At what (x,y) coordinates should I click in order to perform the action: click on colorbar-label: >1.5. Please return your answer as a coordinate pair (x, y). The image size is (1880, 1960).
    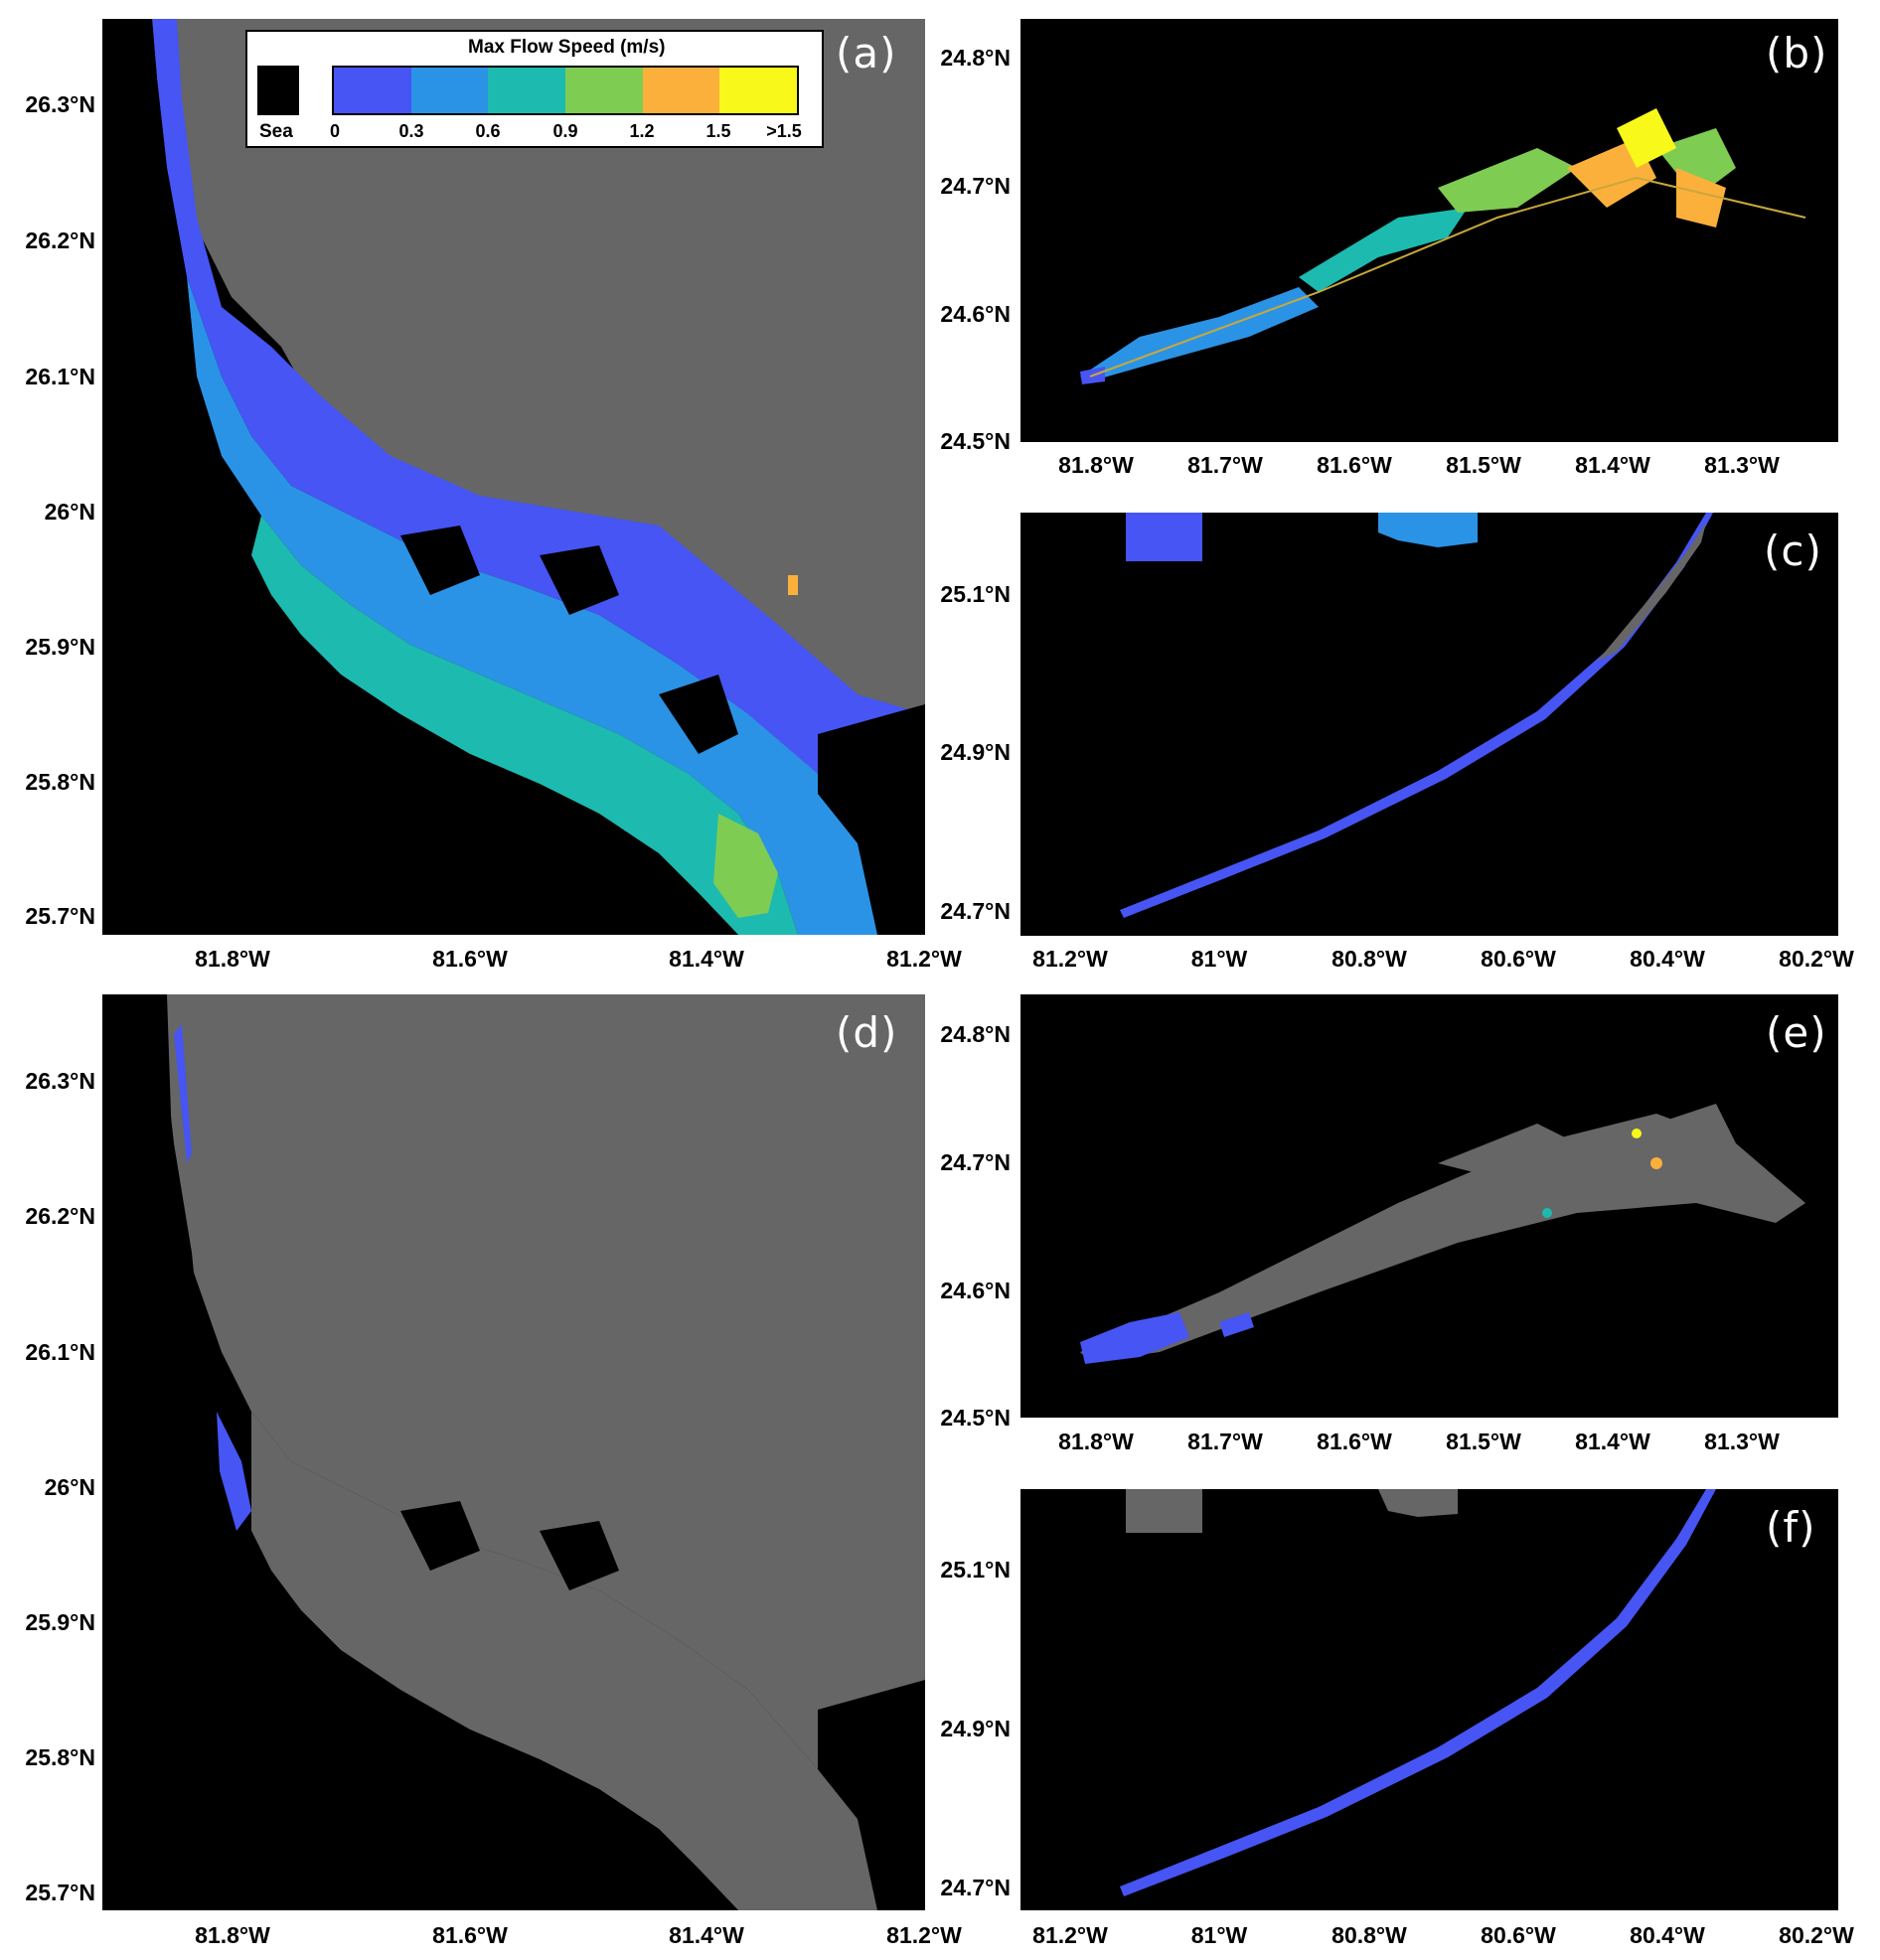
    Looking at the image, I should click on (784, 131).